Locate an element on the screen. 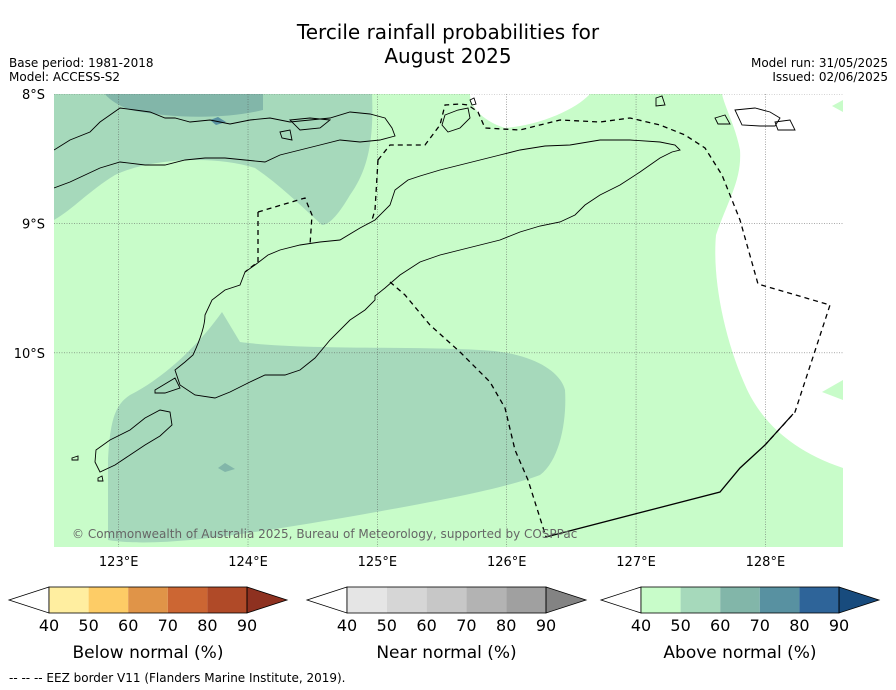  region-above-60-70-dot is located at coordinates (226, 467).